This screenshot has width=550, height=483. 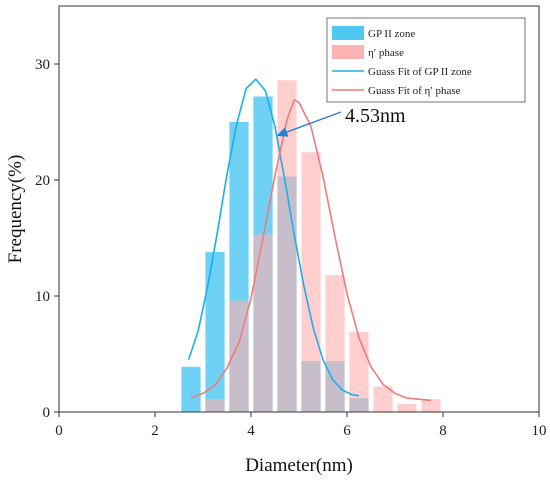 I want to click on legend-label-gp-fit: Guass Fit of GP II zone, so click(x=420, y=72).